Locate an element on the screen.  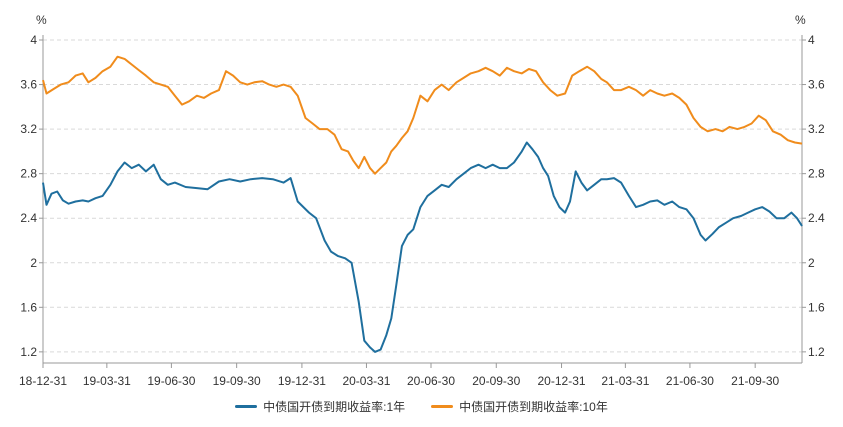
y-tick-label-left: 2 is located at coordinates (33, 263).